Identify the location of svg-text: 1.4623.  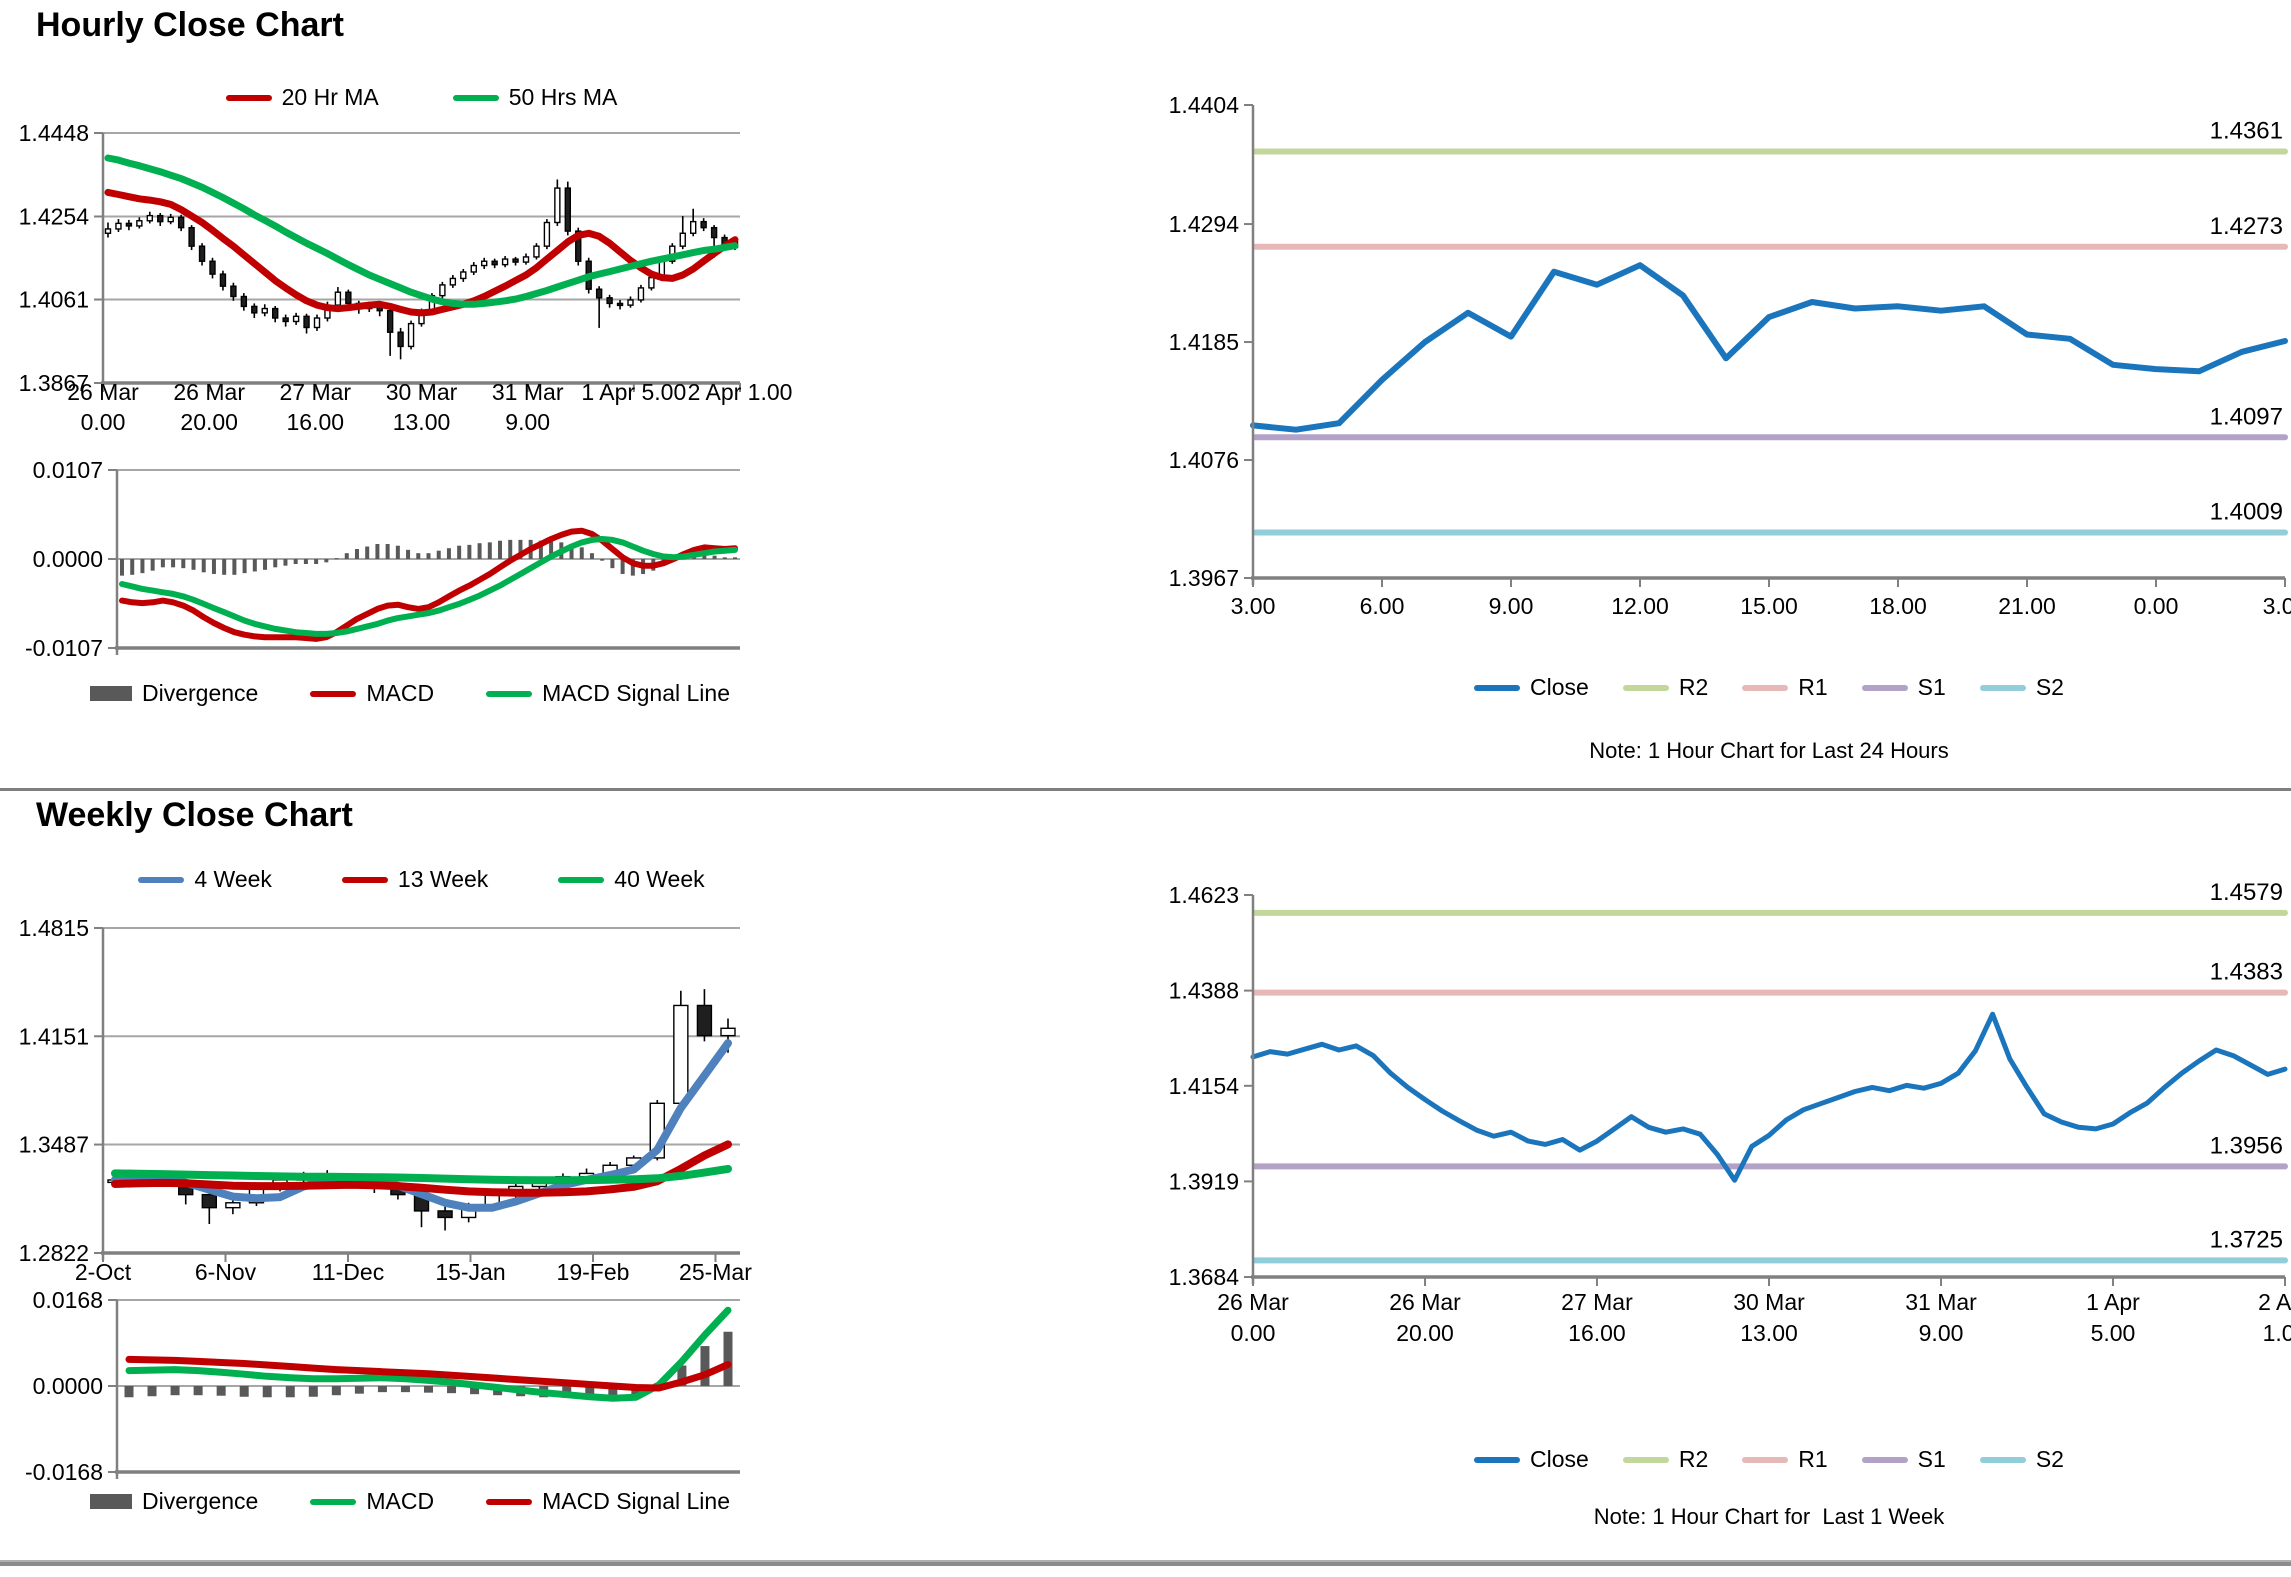
(1204, 895).